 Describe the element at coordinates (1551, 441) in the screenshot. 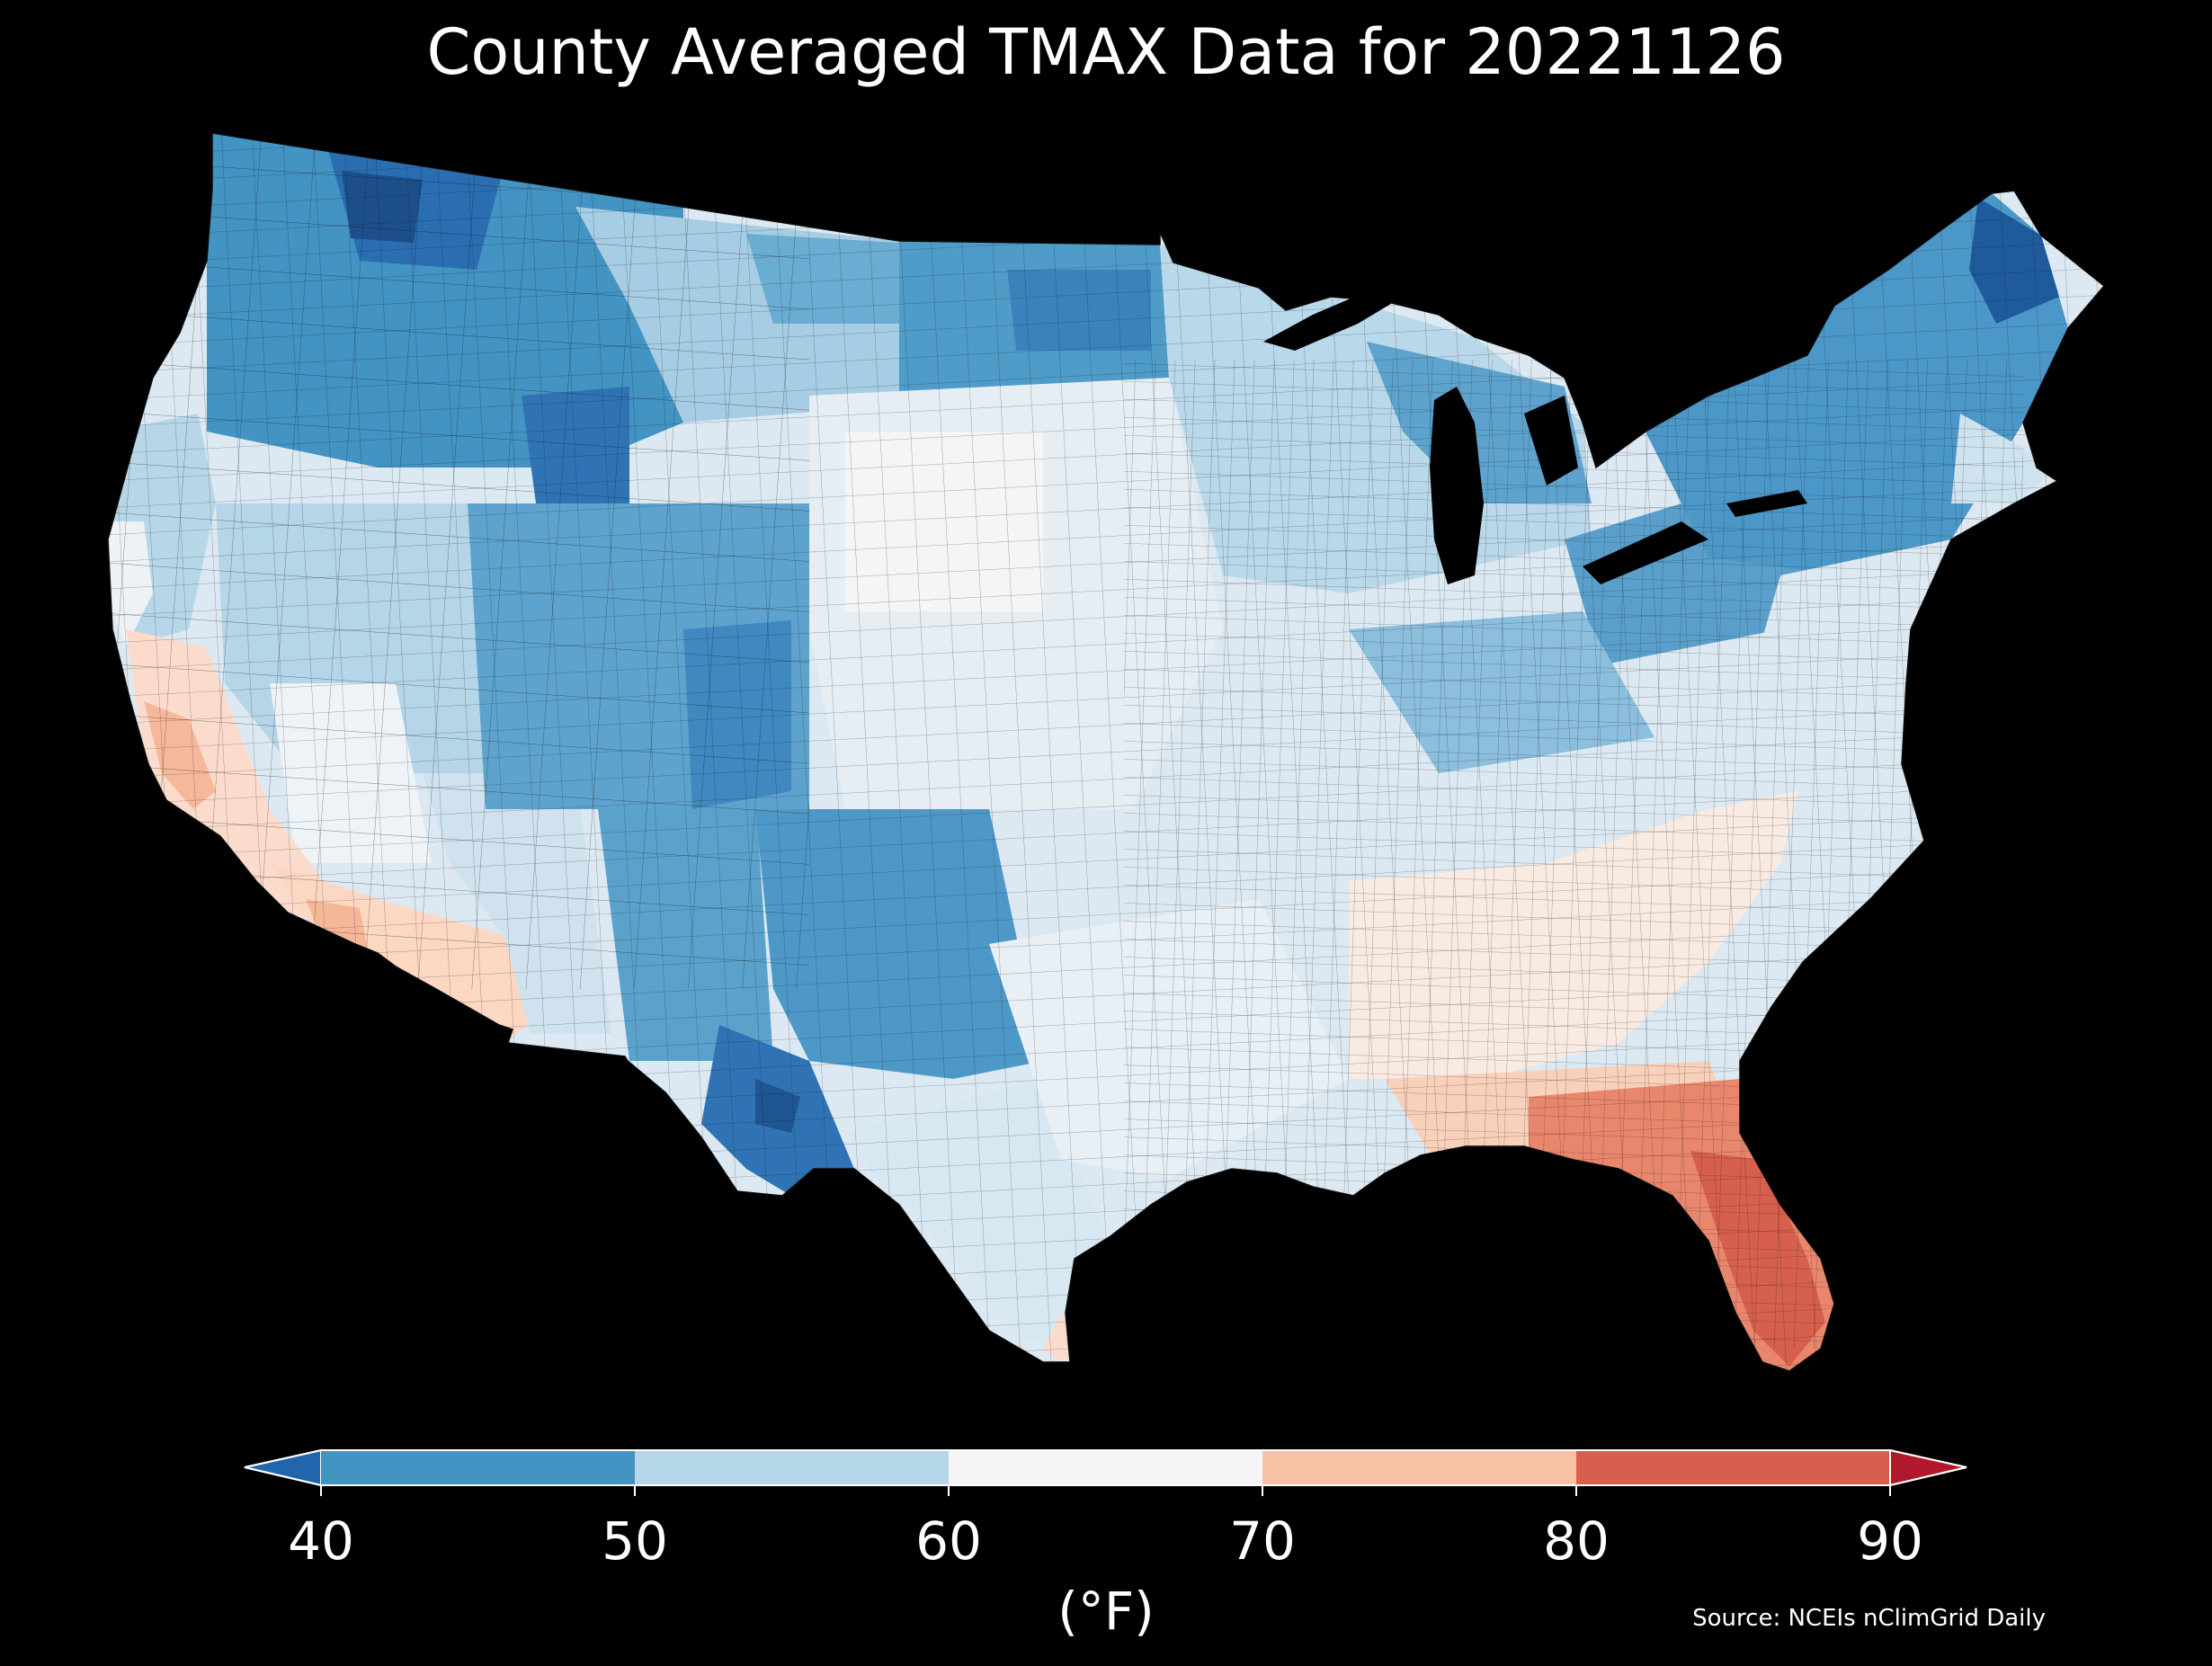

I see `lake-huron` at that location.